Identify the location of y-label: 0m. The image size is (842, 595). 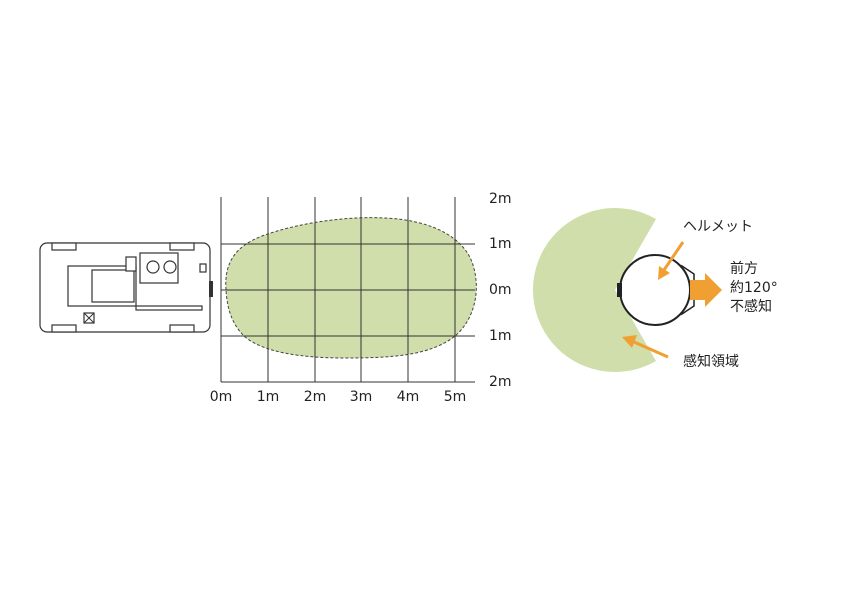
(500, 290).